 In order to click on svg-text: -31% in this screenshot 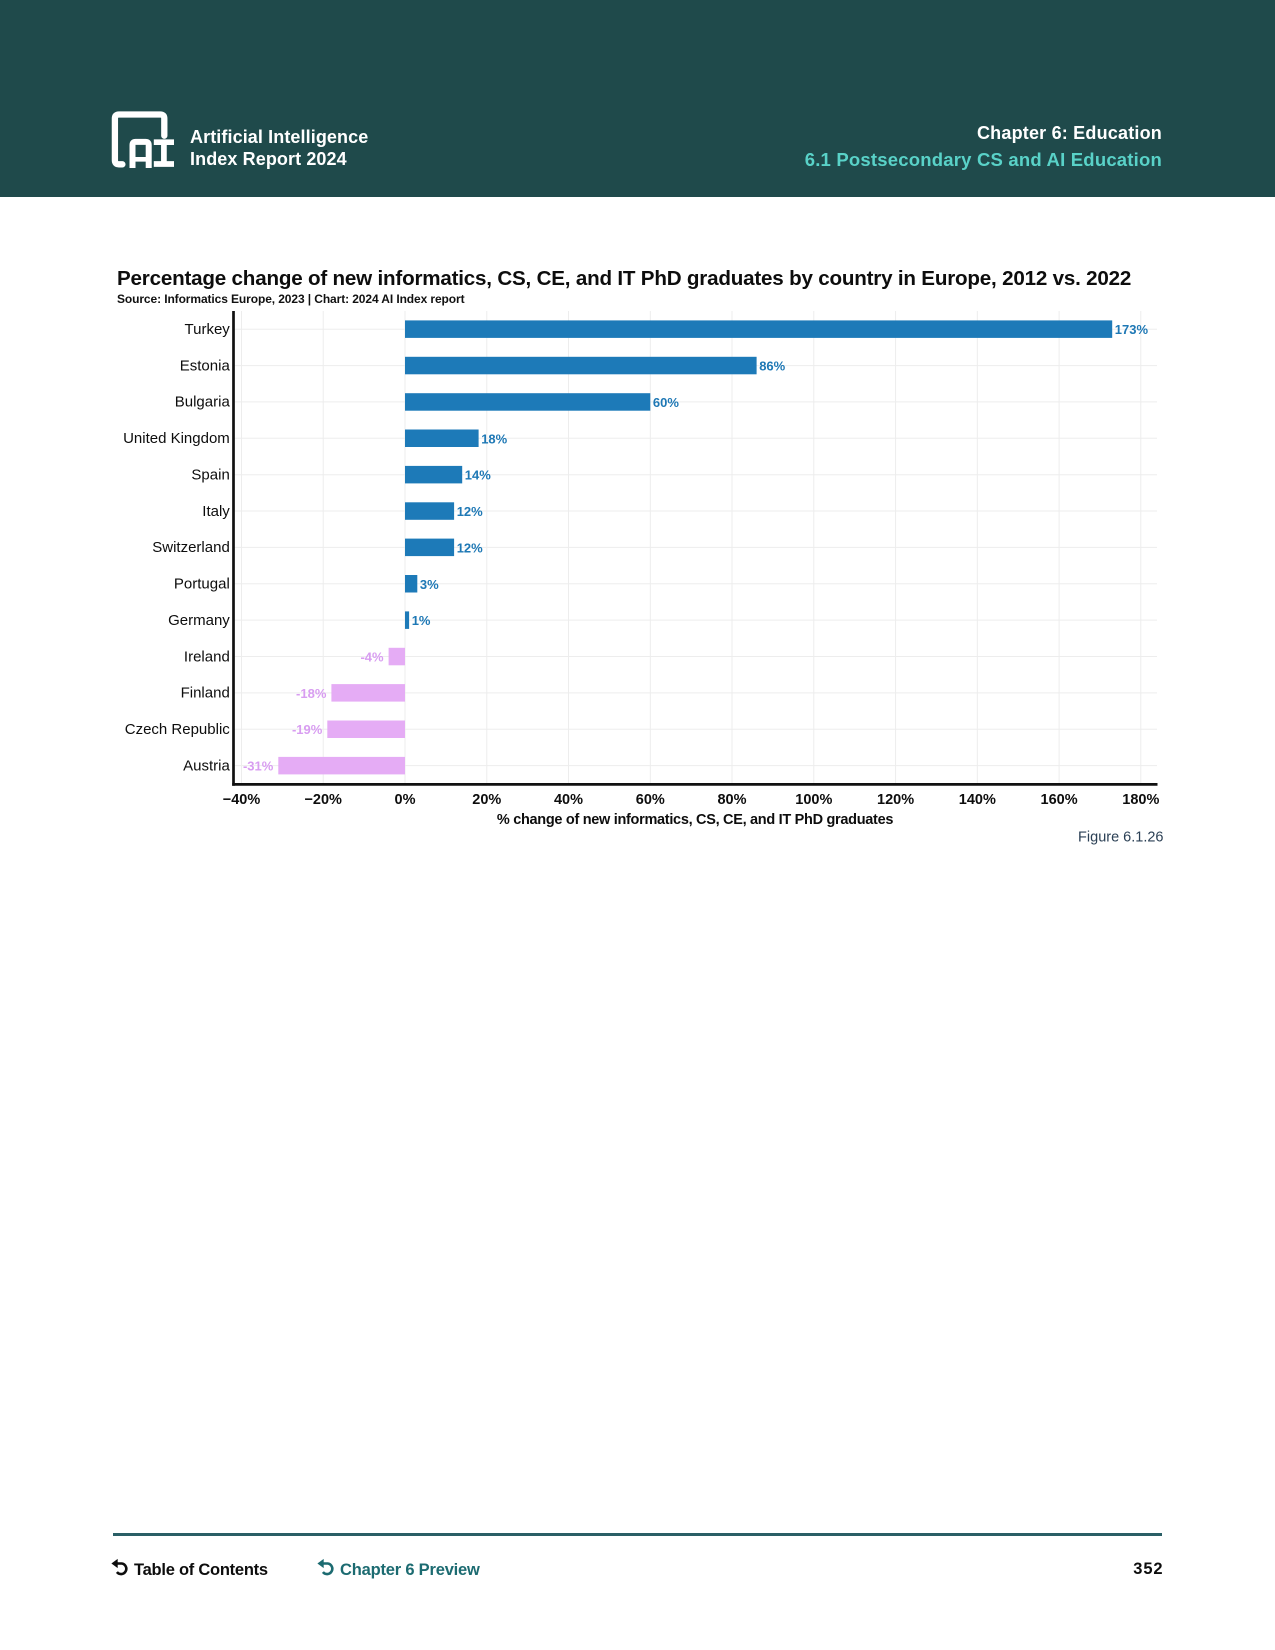, I will do `click(258, 766)`.